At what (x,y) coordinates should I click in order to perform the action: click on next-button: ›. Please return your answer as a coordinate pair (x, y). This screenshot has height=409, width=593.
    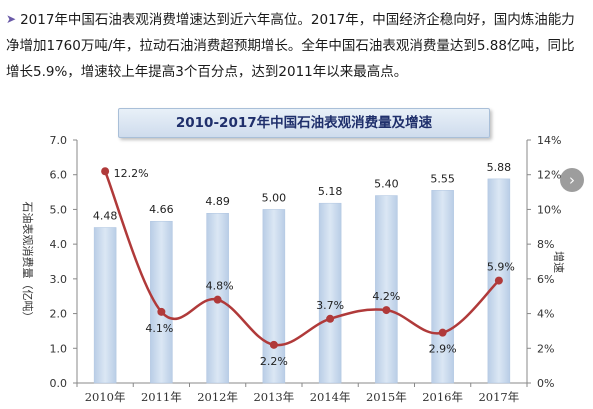
    Looking at the image, I should click on (572, 180).